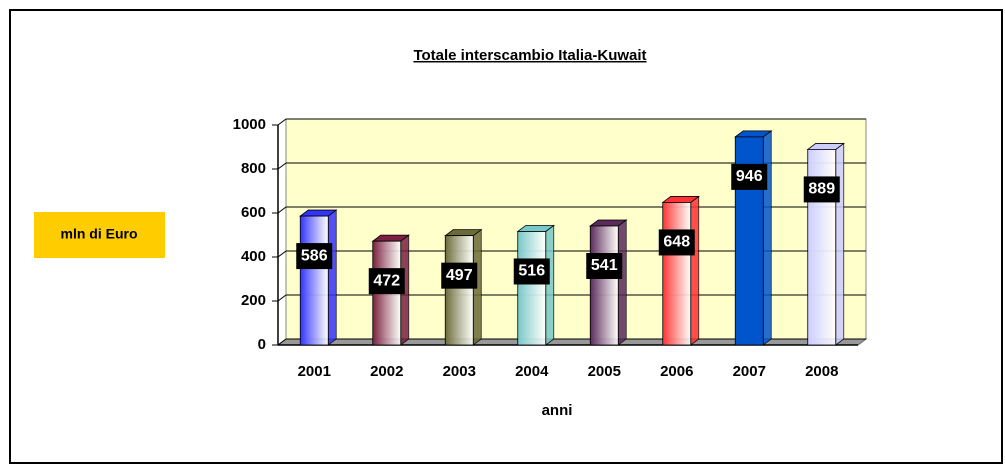 This screenshot has height=465, width=1005. Describe the element at coordinates (253, 300) in the screenshot. I see `y-tick-label: 200` at that location.